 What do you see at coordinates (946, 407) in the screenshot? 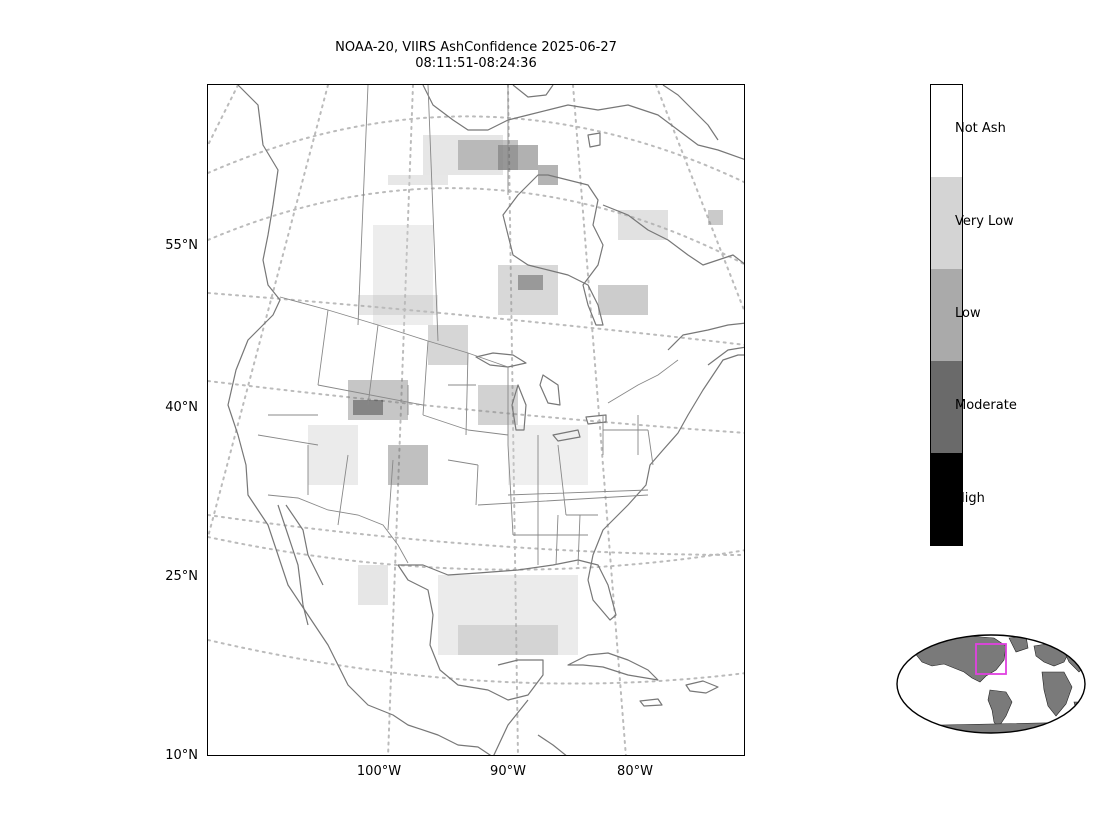
I see `colorbar-segment-moderate` at bounding box center [946, 407].